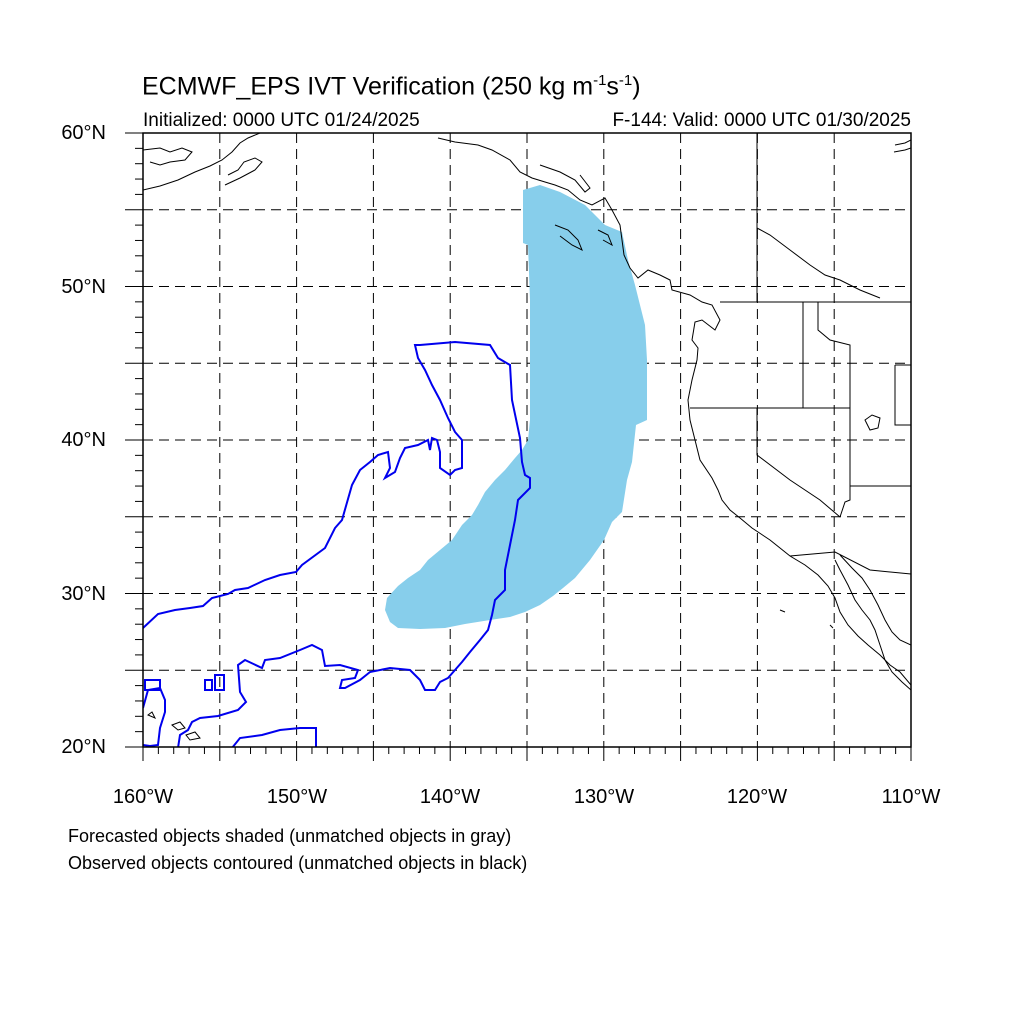 Image resolution: width=1024 pixels, height=1024 pixels. Describe the element at coordinates (911, 797) in the screenshot. I see `lon-label-110w: 110°W` at that location.